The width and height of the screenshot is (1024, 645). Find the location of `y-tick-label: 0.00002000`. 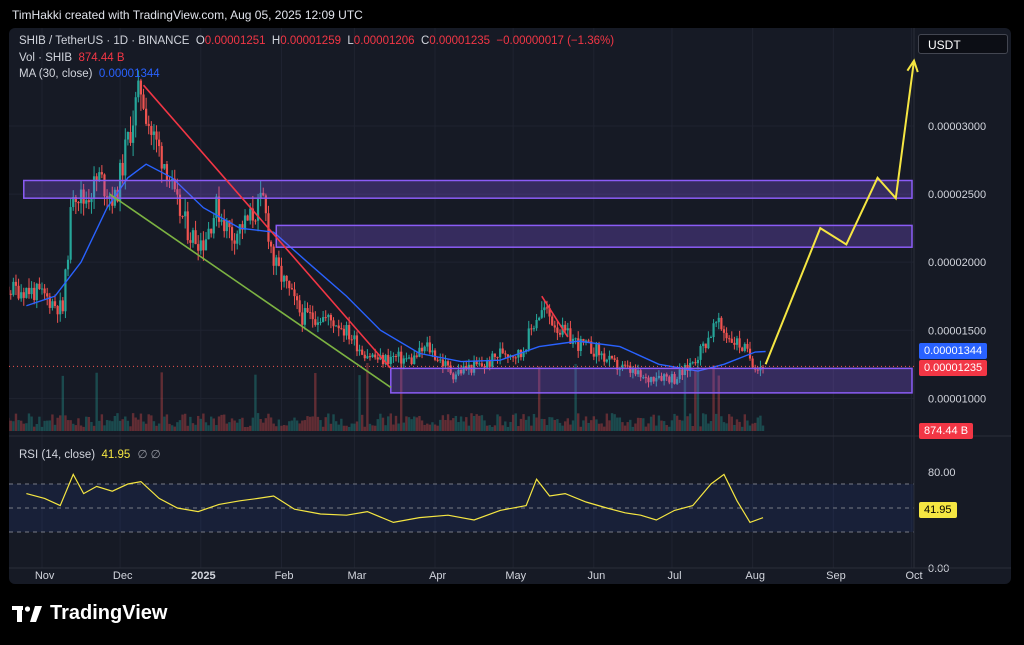

y-tick-label: 0.00002000 is located at coordinates (957, 263).